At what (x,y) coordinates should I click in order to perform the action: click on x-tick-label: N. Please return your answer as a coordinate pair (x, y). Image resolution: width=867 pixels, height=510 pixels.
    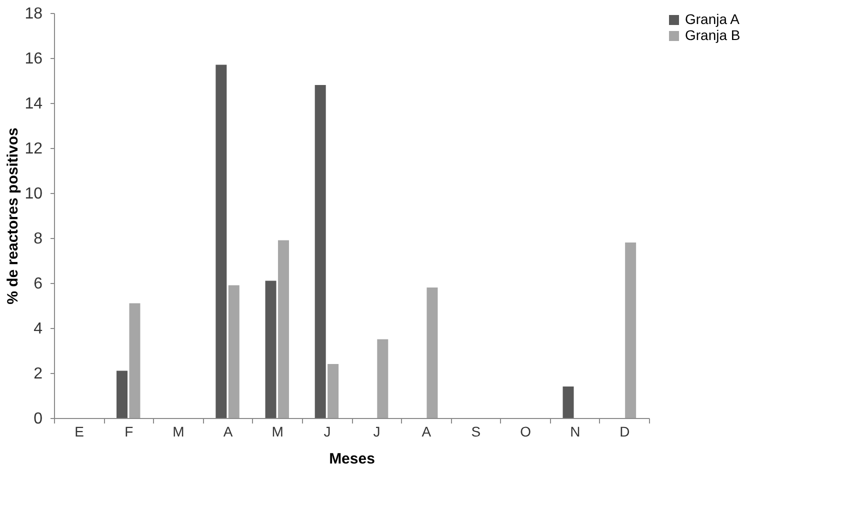
    Looking at the image, I should click on (575, 432).